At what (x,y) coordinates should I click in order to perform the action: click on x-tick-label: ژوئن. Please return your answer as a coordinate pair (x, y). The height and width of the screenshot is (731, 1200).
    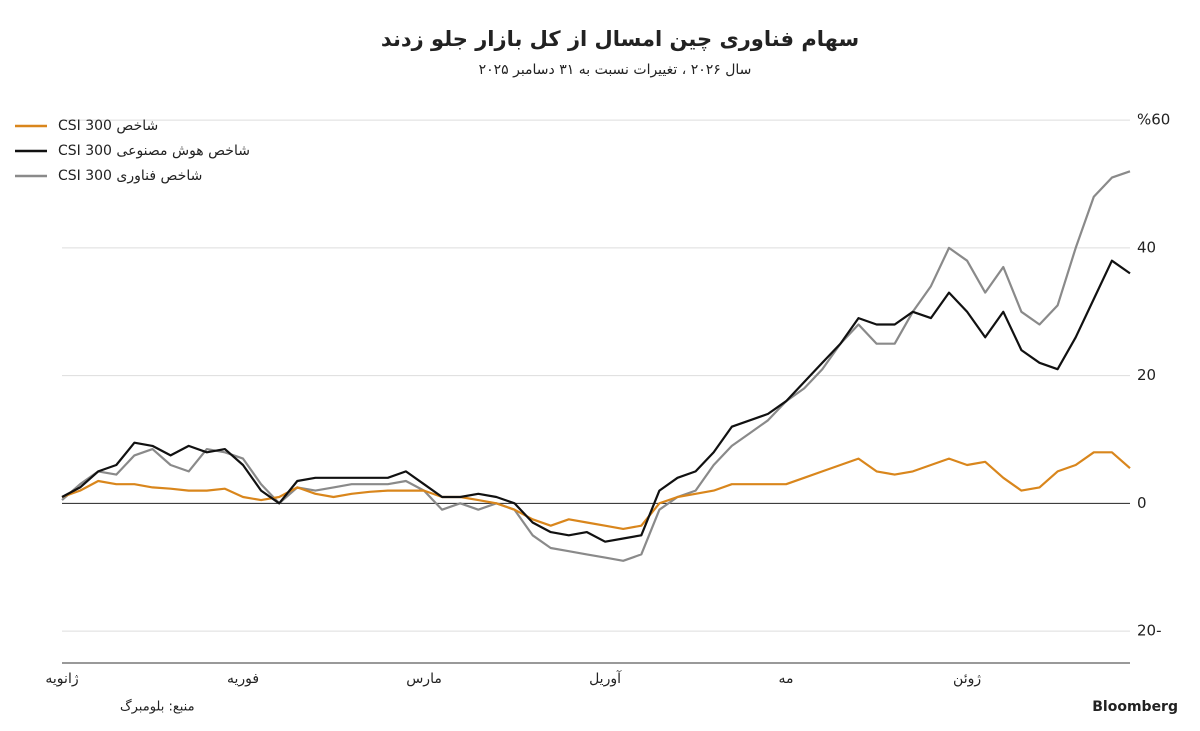
    Looking at the image, I should click on (967, 679).